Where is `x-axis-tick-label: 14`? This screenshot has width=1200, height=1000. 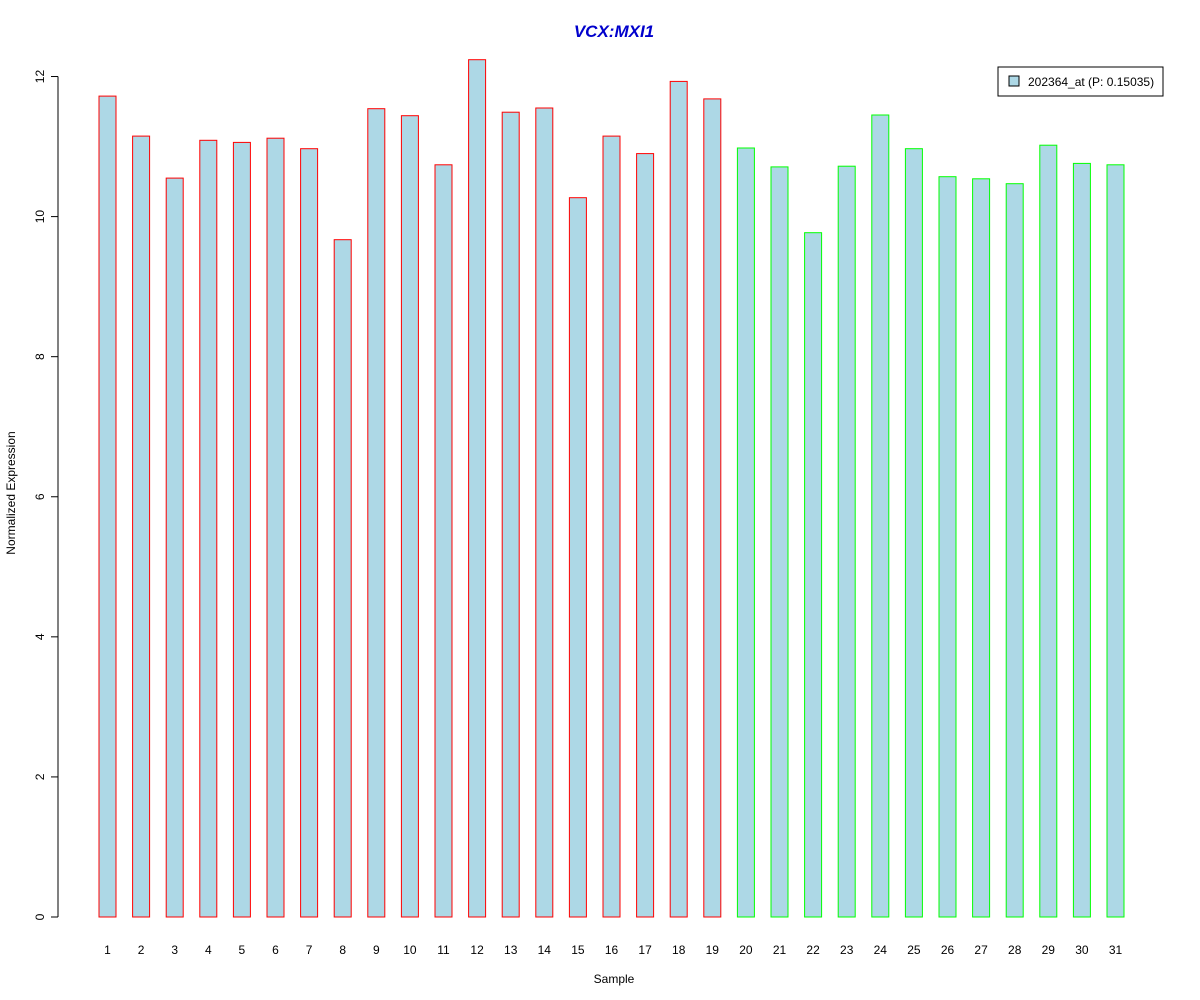 x-axis-tick-label: 14 is located at coordinates (545, 950).